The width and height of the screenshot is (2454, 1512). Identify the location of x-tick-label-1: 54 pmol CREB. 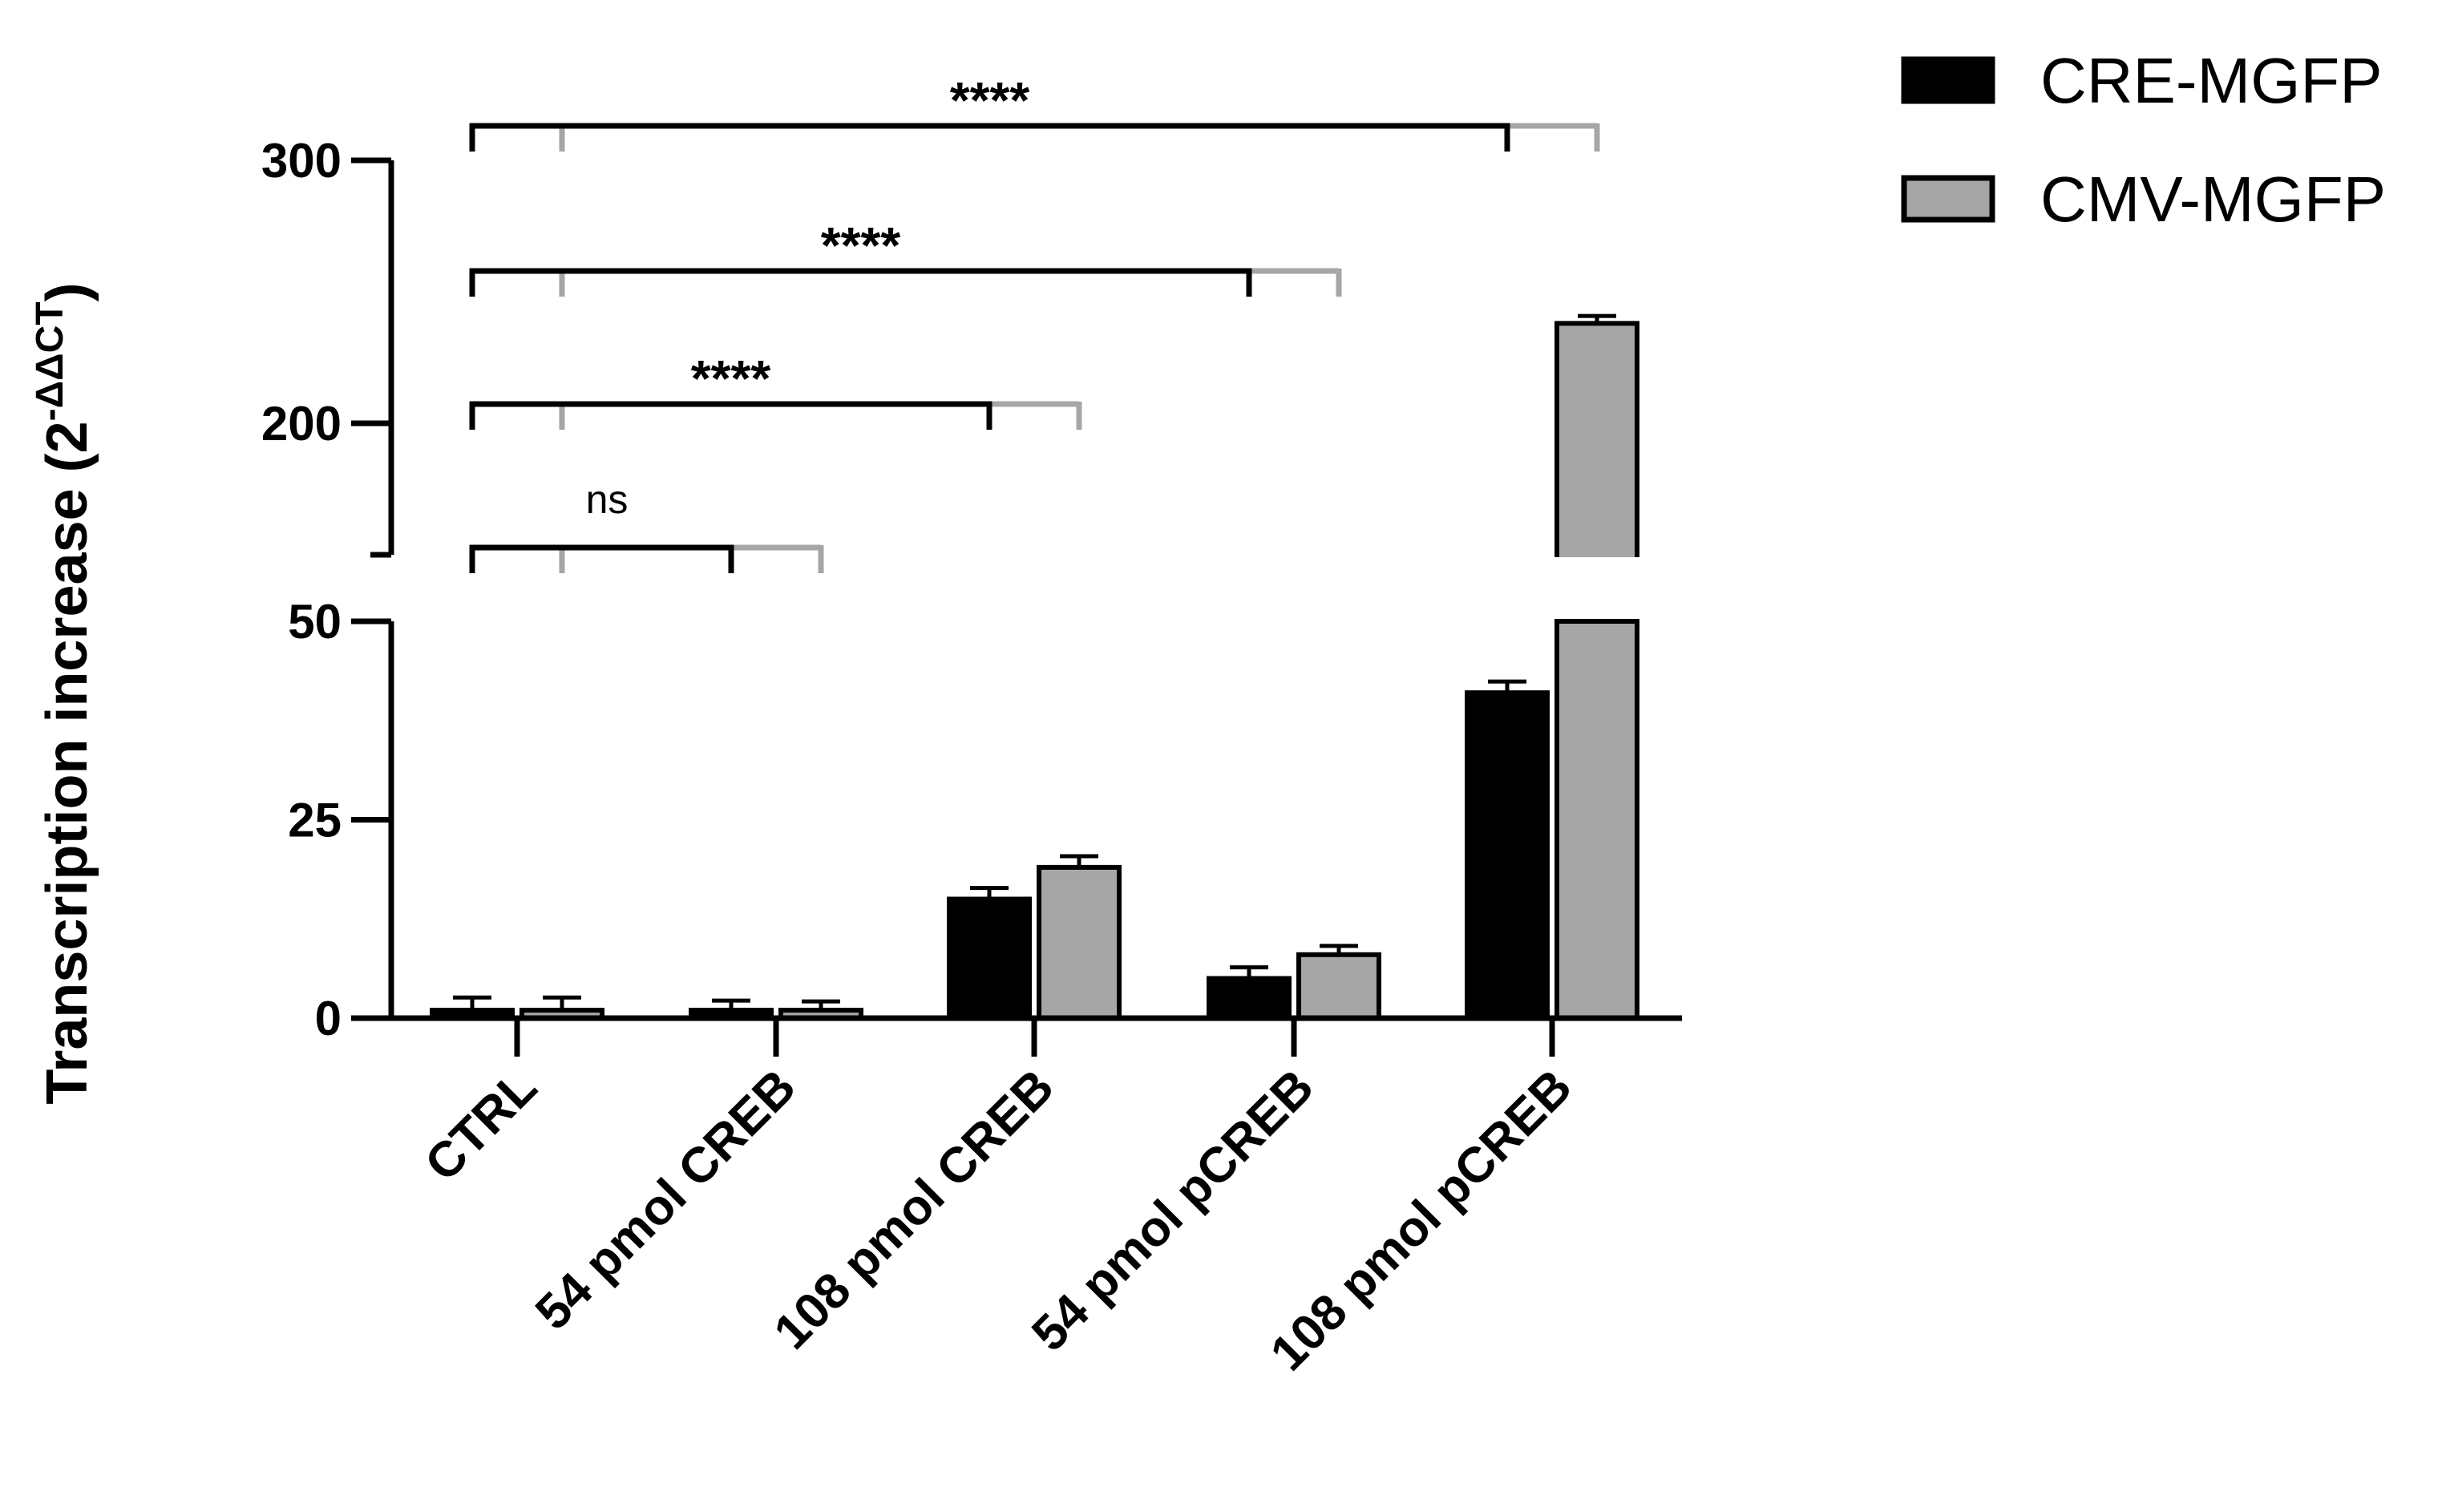
(666, 1199).